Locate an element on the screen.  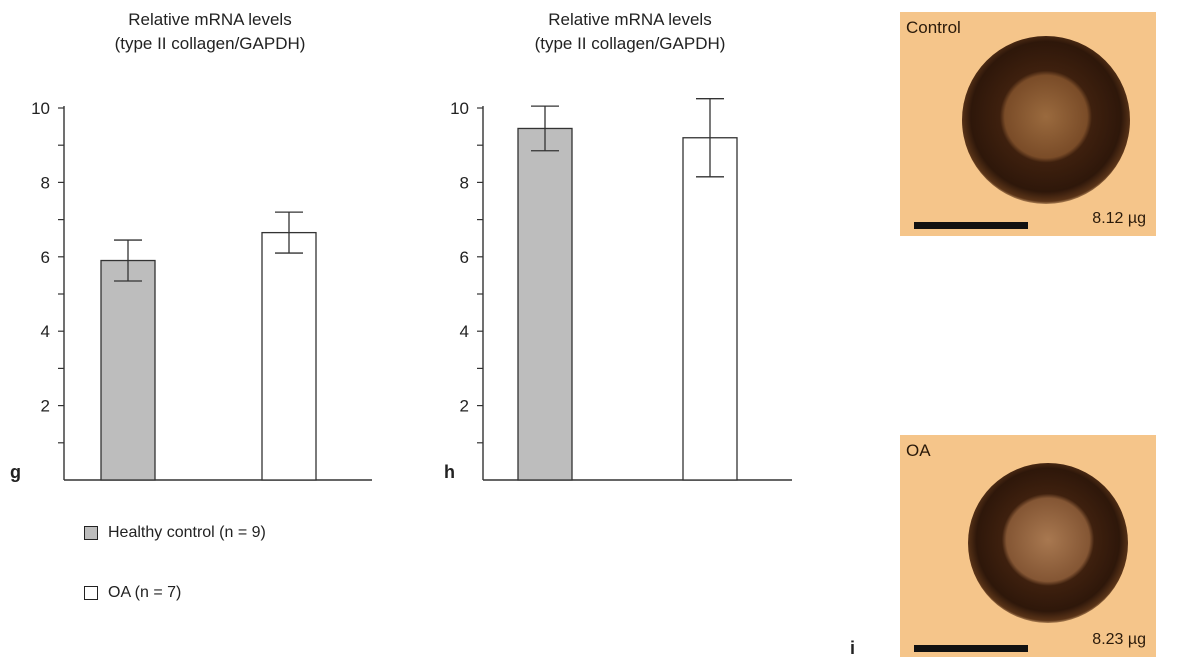
chart-h-ytick-label-10: 10 is located at coordinates (459, 108).